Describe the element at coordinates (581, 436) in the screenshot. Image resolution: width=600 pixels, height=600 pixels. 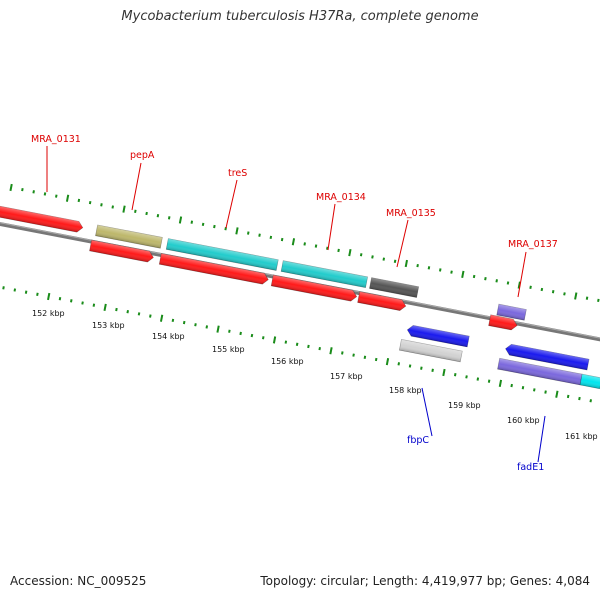
I see `tick-label: 161 kbp` at that location.